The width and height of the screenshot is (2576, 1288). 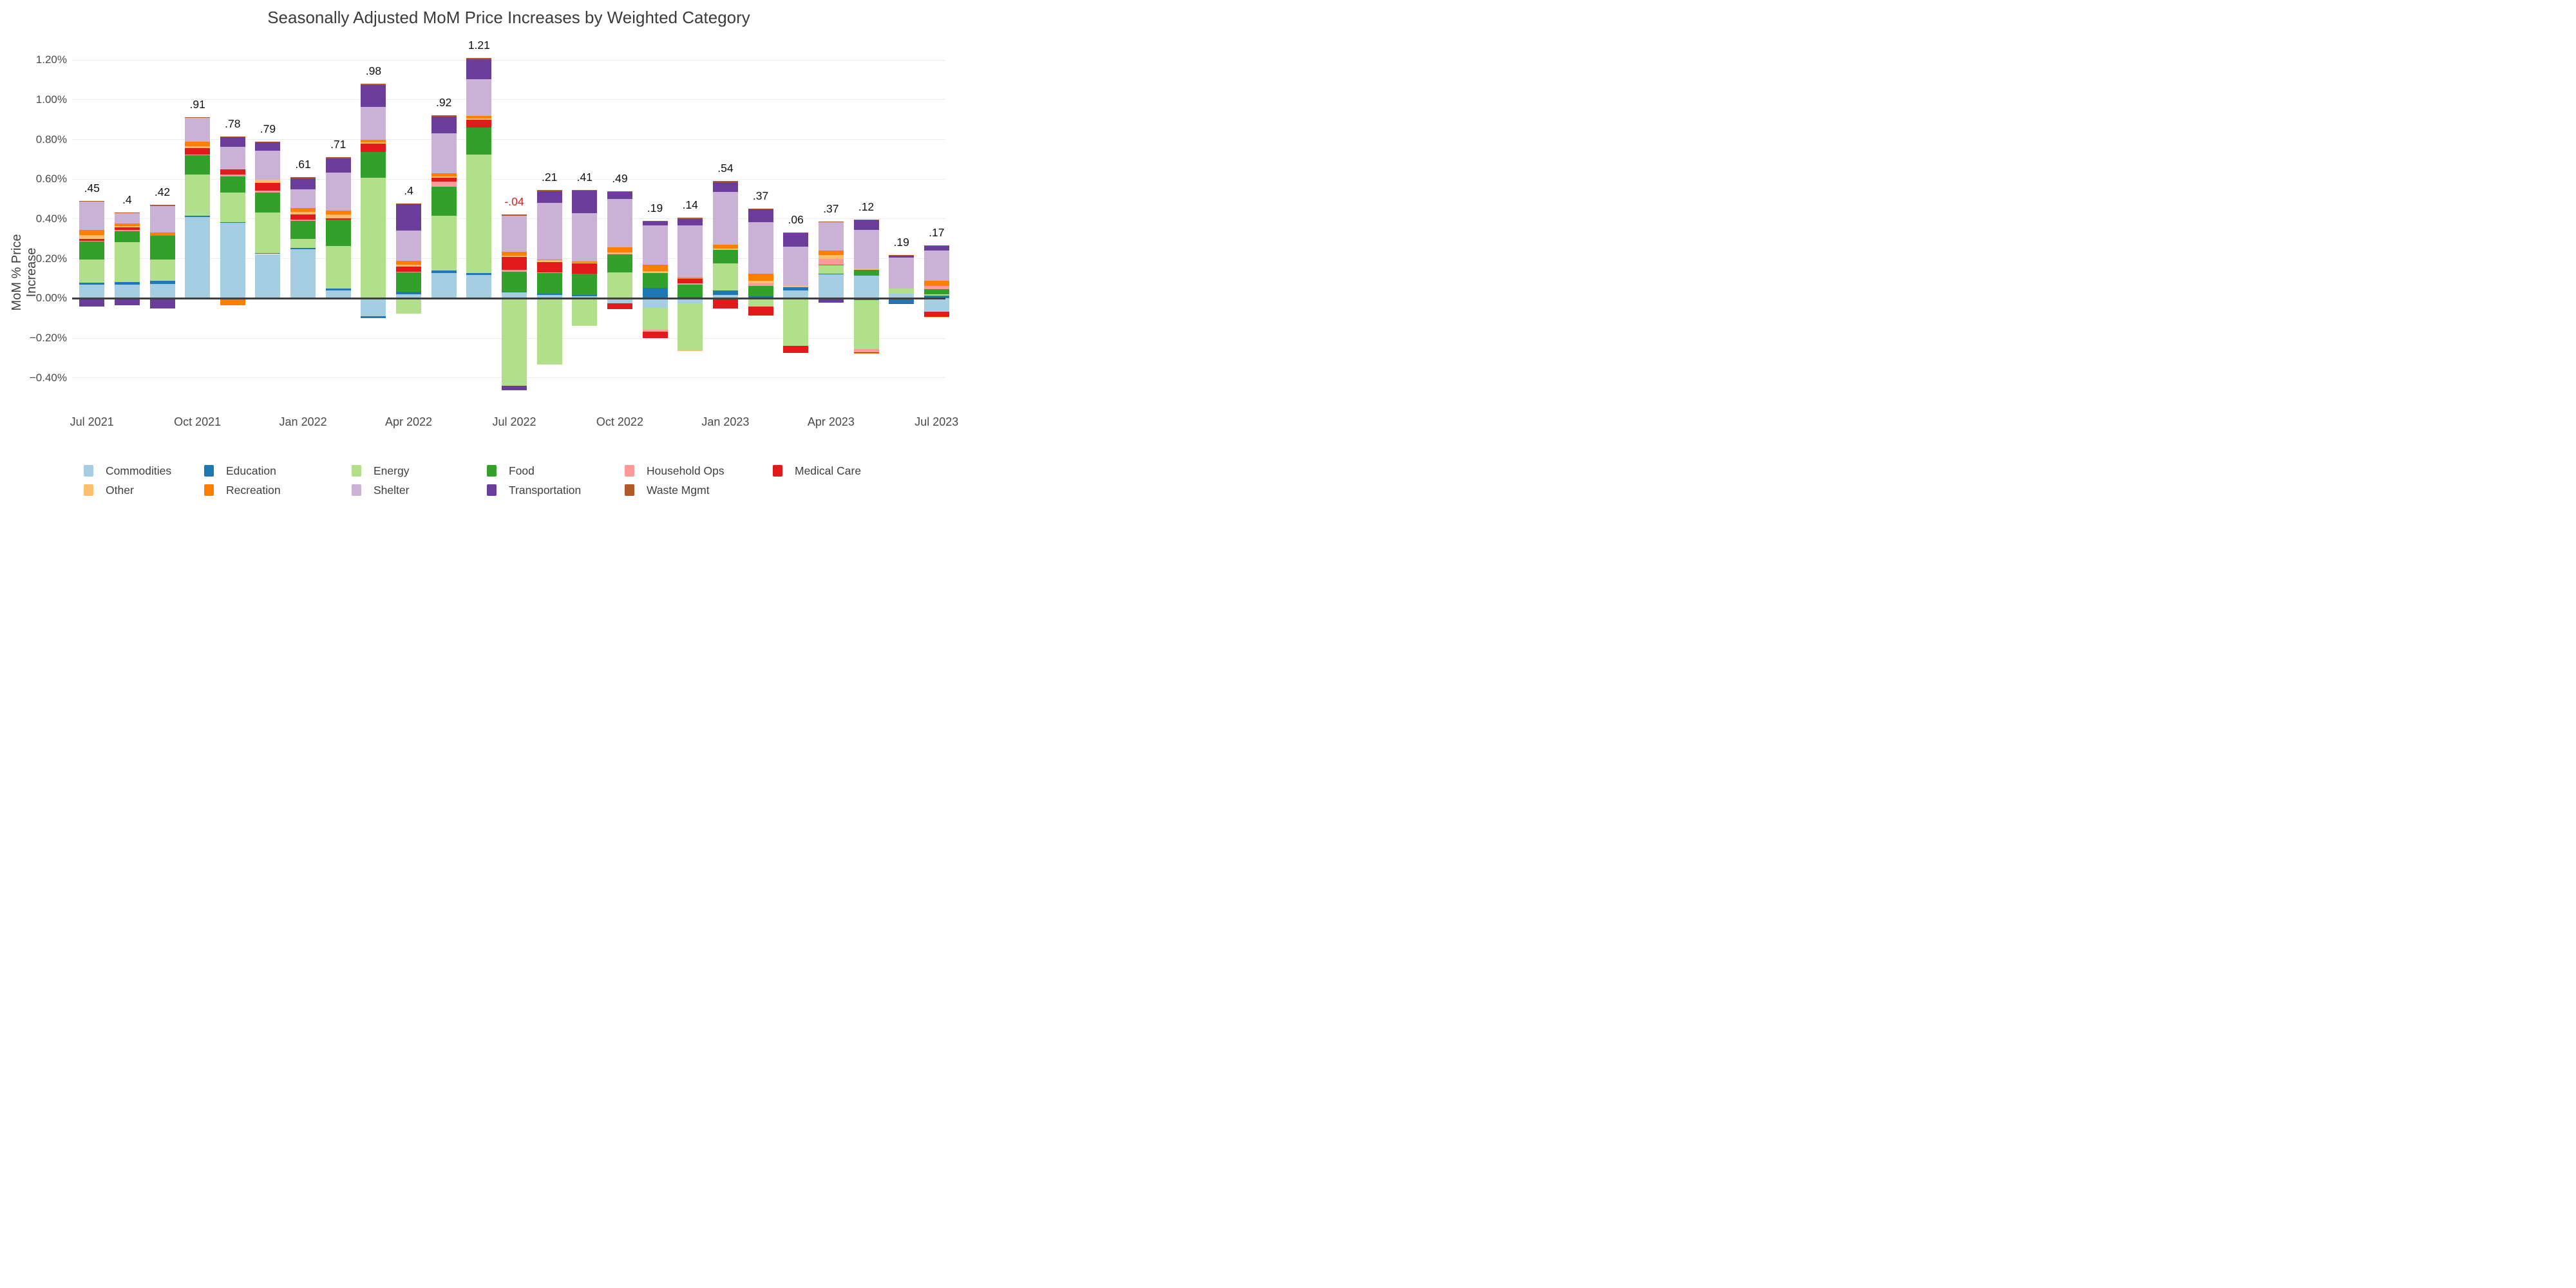 I want to click on legend-item-transportation: Transportation, so click(x=556, y=491).